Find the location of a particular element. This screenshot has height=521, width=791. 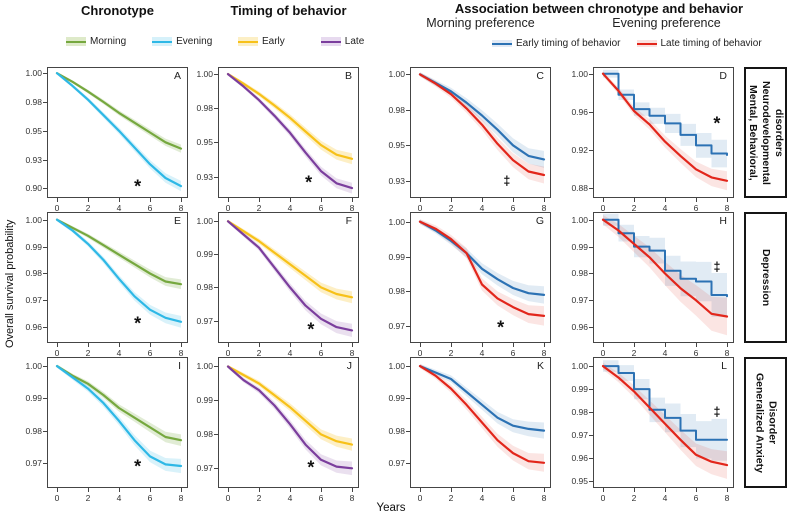

panel-L: 1.00 0.99 0.98 0.97 0.96 0.95 0 2 4 6 8 ‡ L is located at coordinates (652, 430).